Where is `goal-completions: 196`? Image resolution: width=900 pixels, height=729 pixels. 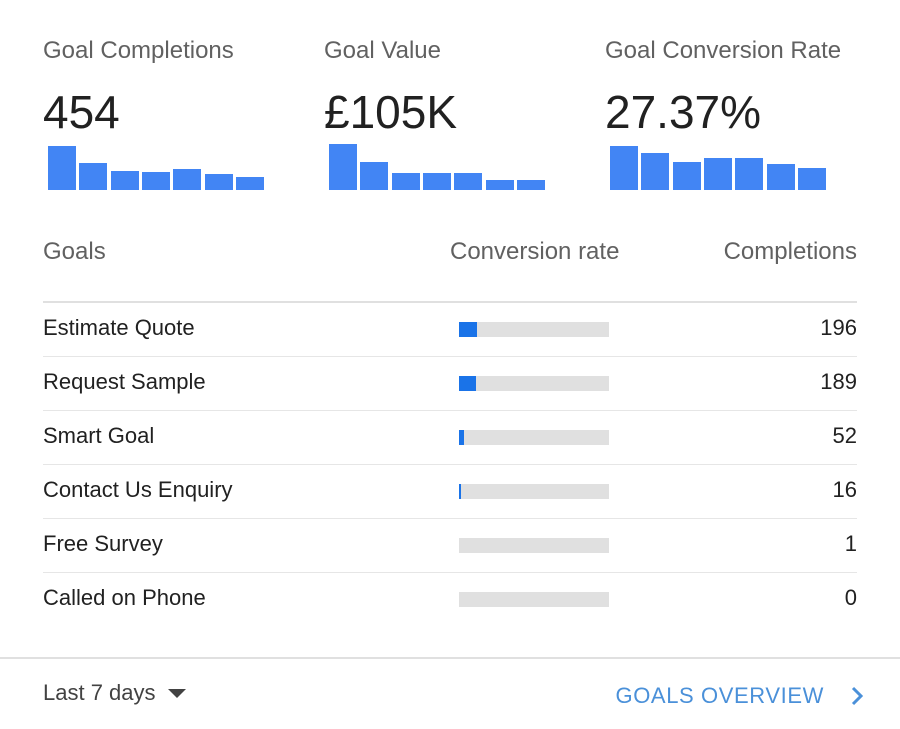 goal-completions: 196 is located at coordinates (838, 327).